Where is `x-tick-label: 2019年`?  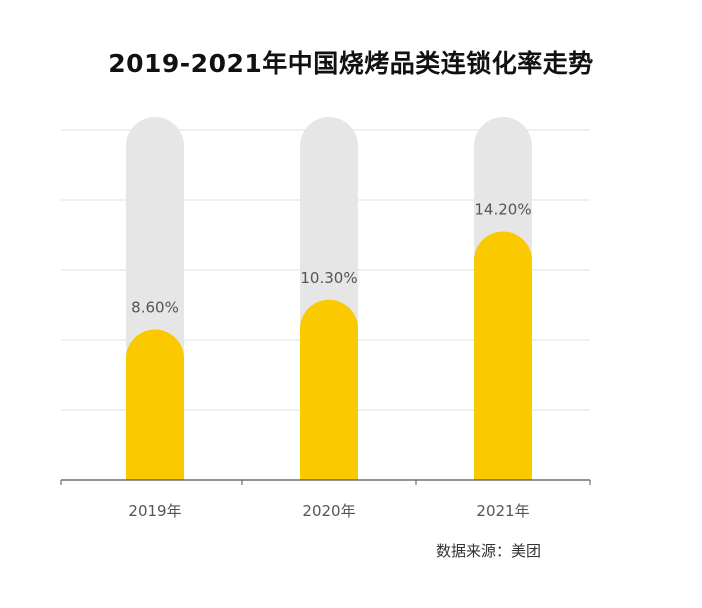 x-tick-label: 2019年 is located at coordinates (154, 511).